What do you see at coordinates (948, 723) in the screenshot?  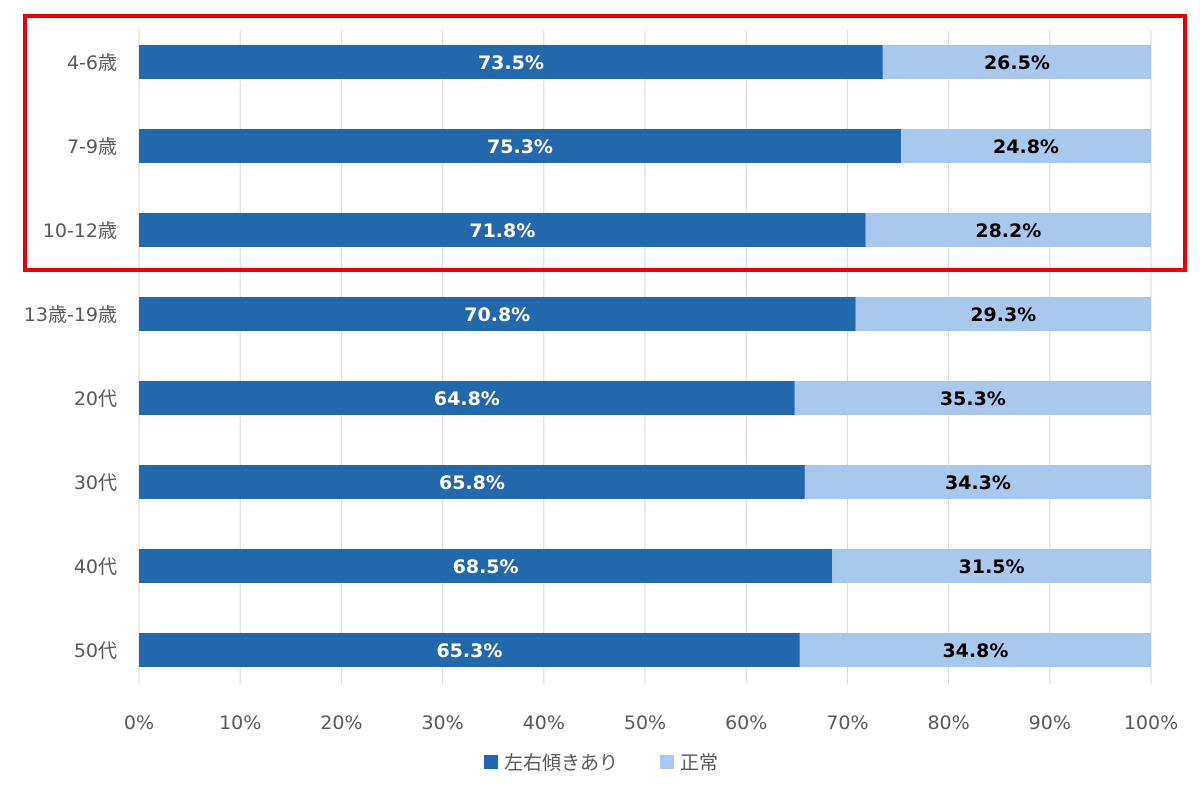 I see `x-tick-label: 80%` at bounding box center [948, 723].